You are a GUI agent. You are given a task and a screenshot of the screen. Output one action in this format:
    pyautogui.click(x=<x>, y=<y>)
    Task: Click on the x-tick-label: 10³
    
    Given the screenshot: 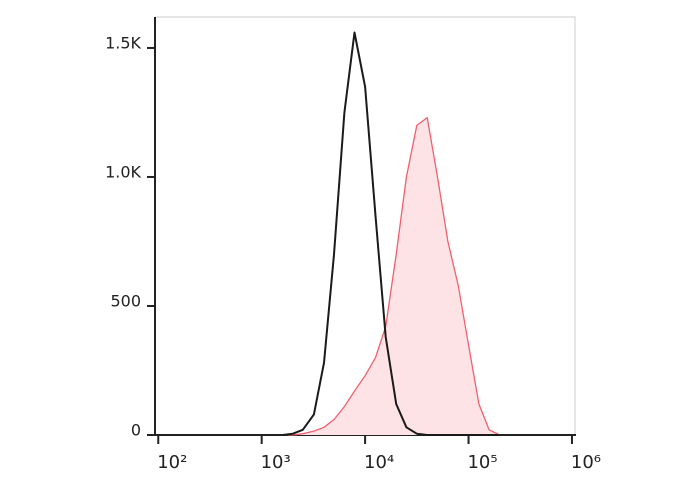 What is the action you would take?
    pyautogui.click(x=276, y=462)
    